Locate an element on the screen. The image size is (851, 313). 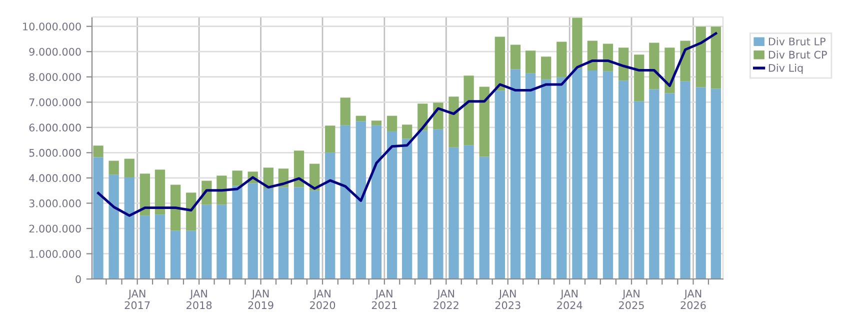
x-tick-label: JAN 2019 is located at coordinates (261, 300).